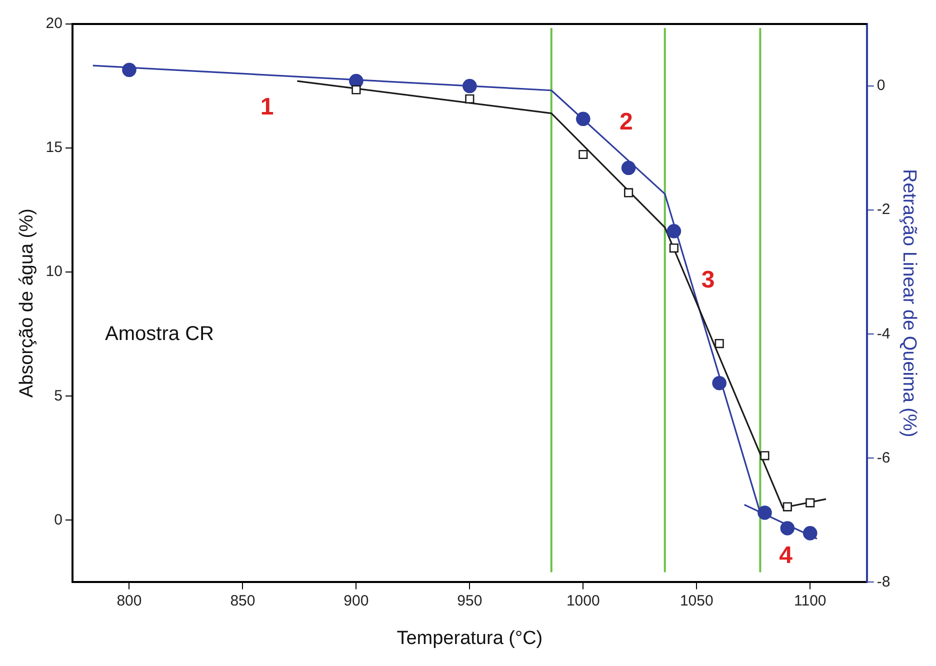 The image size is (936, 666). I want to click on x-tick-label: 1000, so click(583, 601).